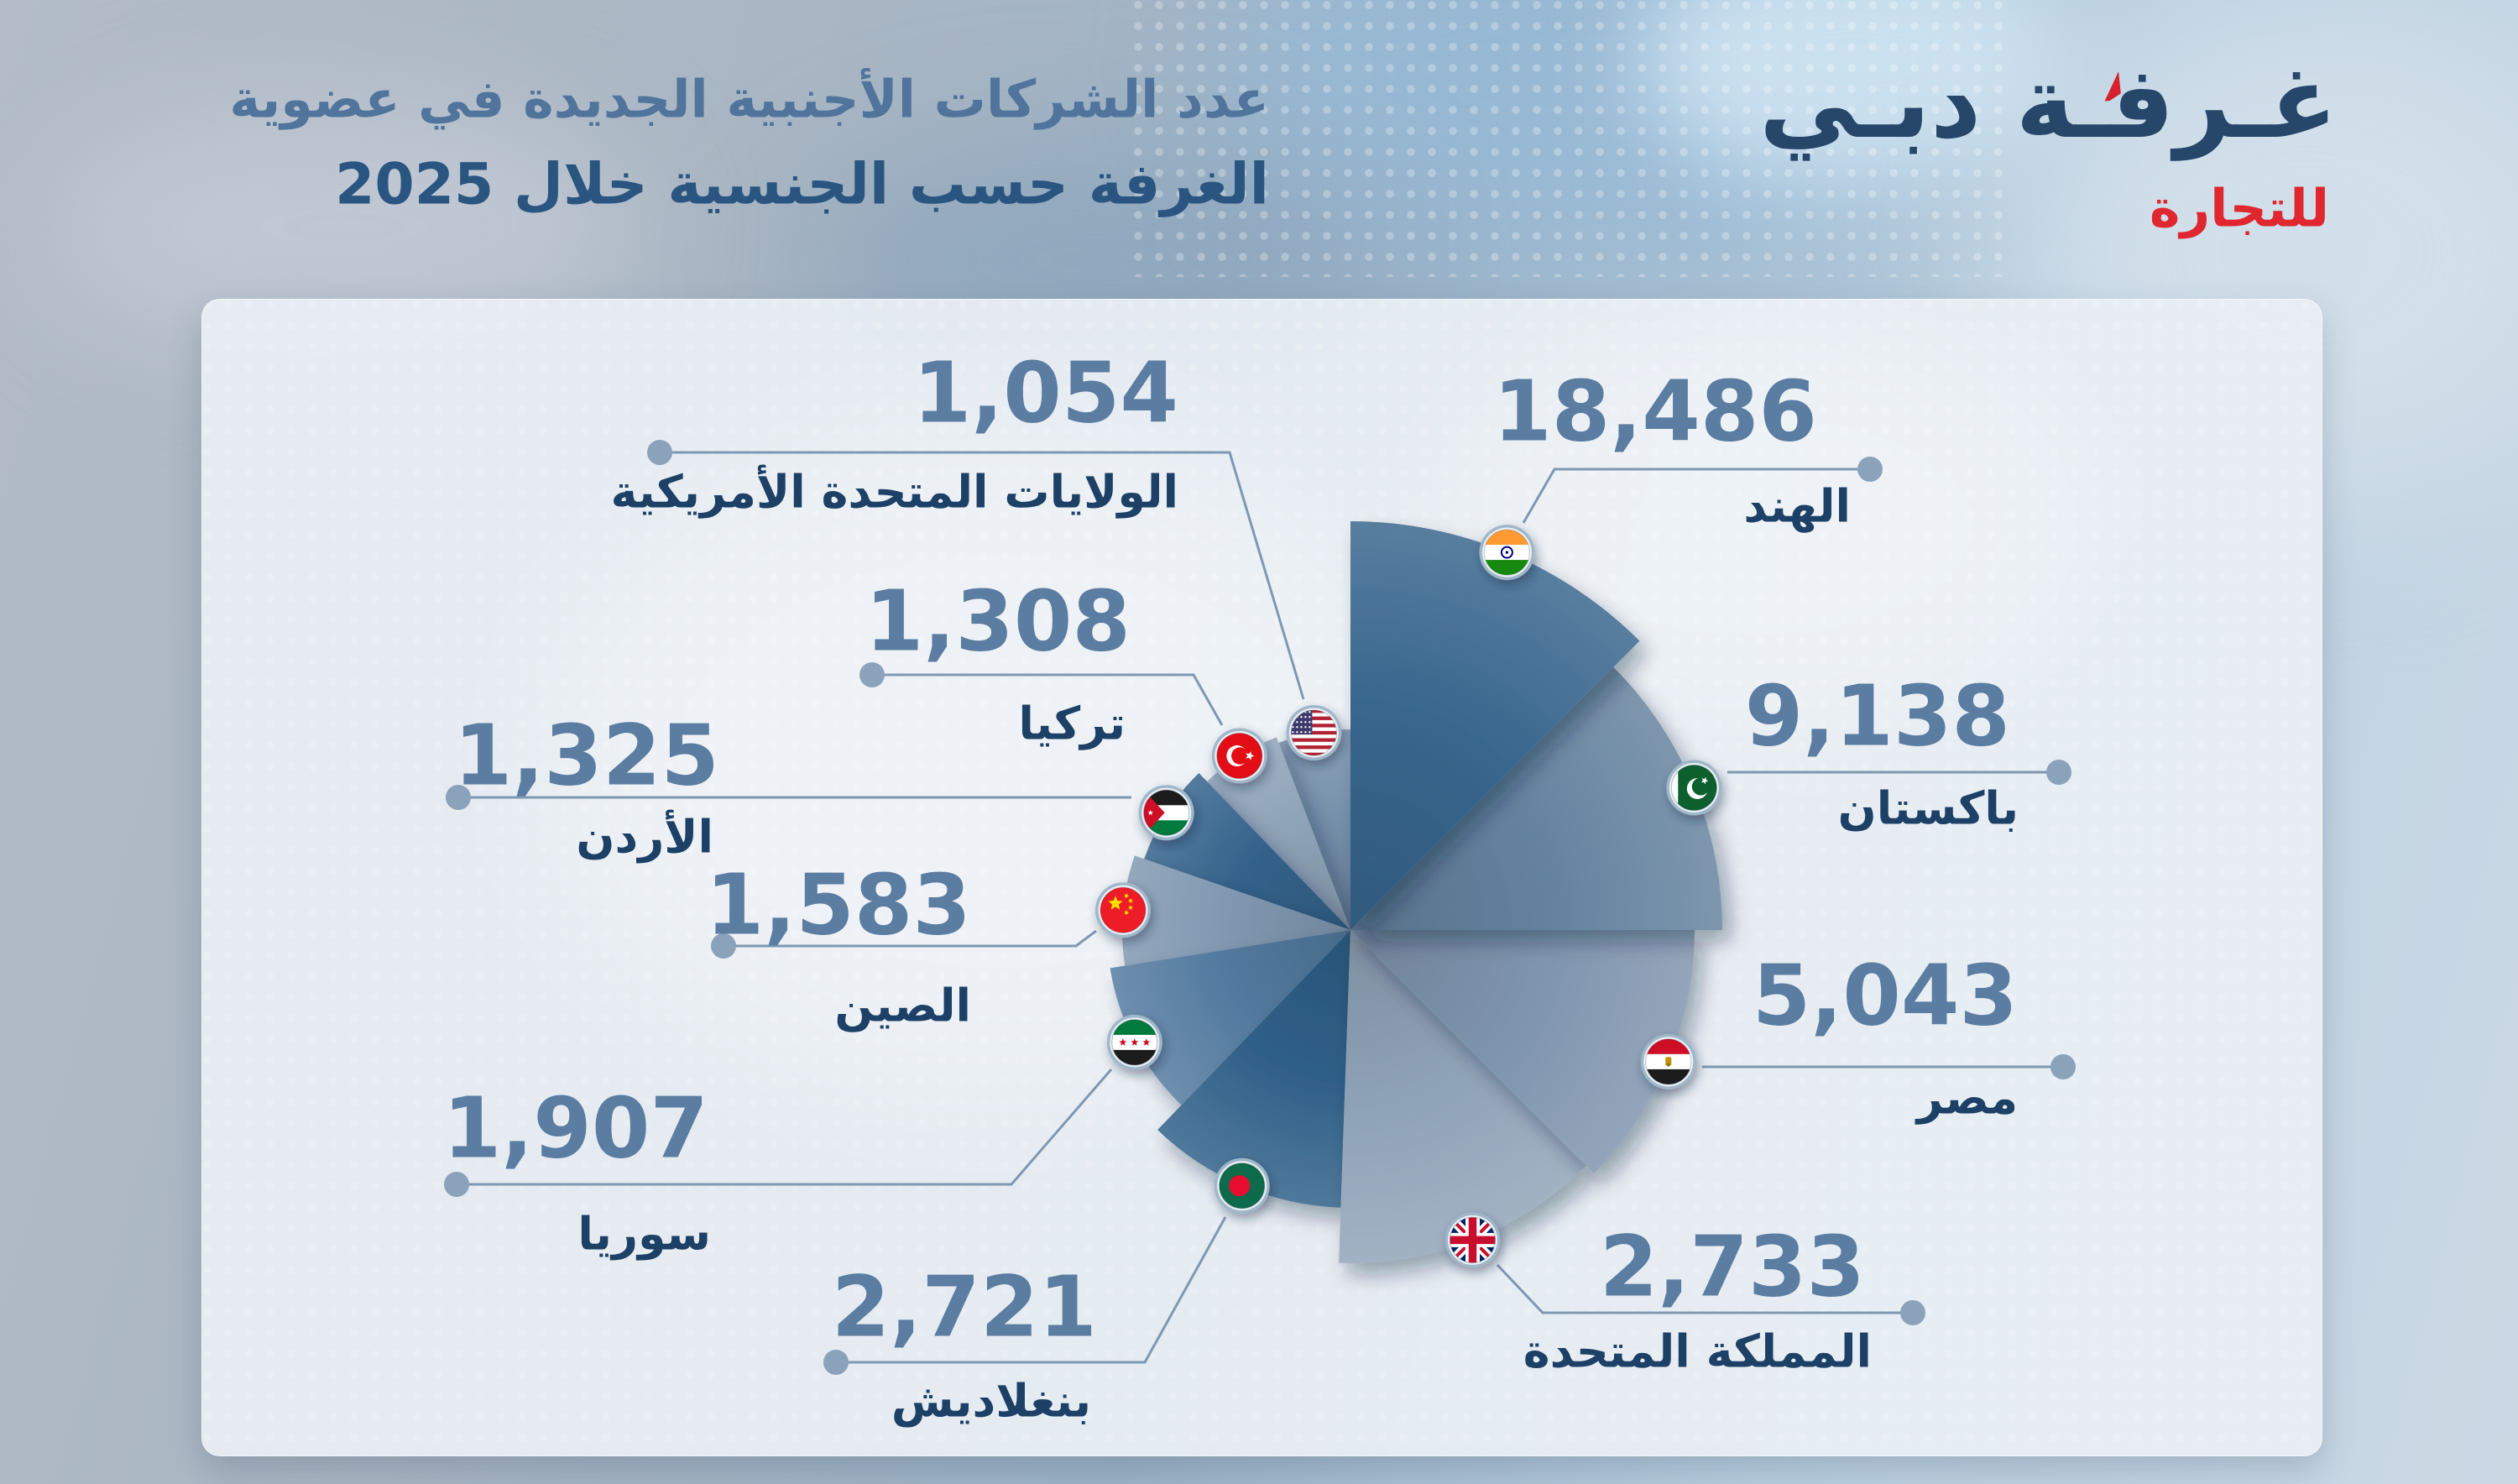 The image size is (2518, 1484). What do you see at coordinates (723, 946) in the screenshot?
I see `leader-dot-china` at bounding box center [723, 946].